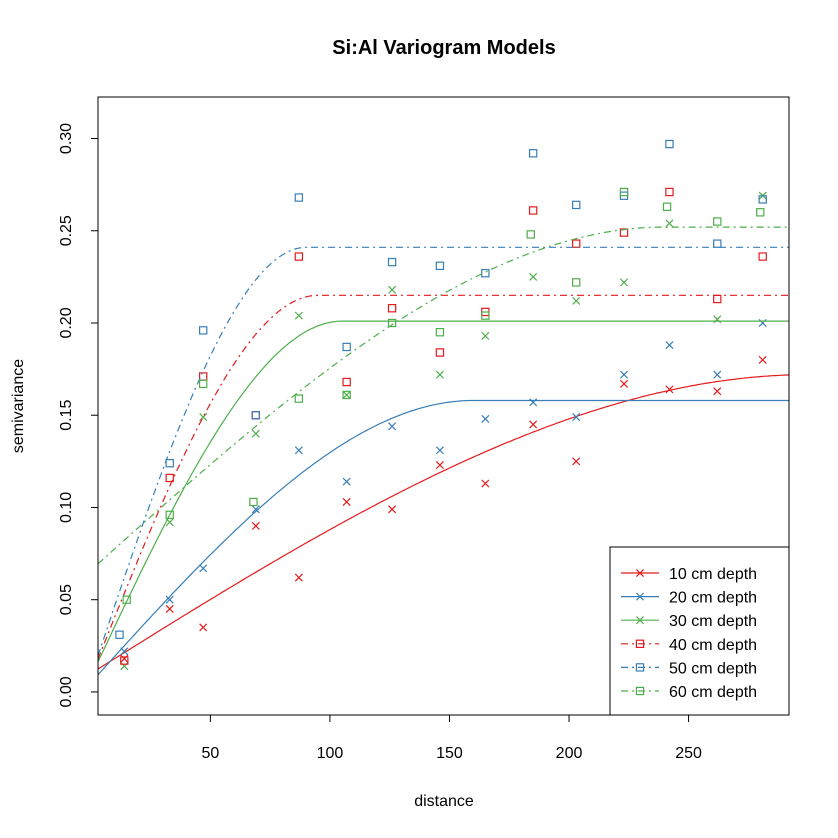 This screenshot has height=838, width=838. What do you see at coordinates (713, 598) in the screenshot?
I see `legend-label: 20 cm depth` at bounding box center [713, 598].